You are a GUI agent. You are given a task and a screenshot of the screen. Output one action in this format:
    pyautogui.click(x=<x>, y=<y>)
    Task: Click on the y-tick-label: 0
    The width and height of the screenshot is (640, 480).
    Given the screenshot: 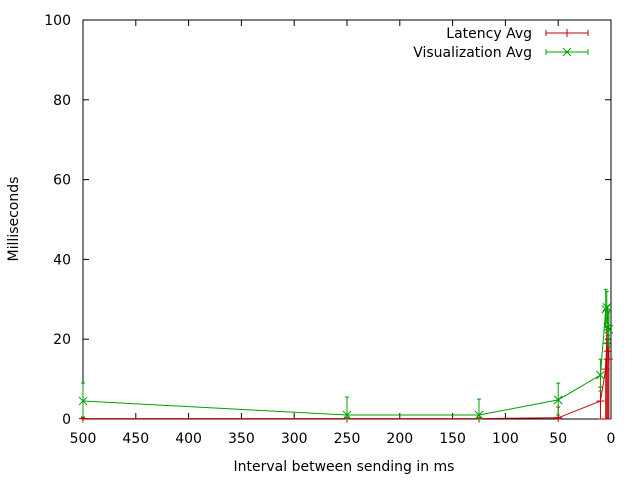 What is the action you would take?
    pyautogui.click(x=66, y=420)
    